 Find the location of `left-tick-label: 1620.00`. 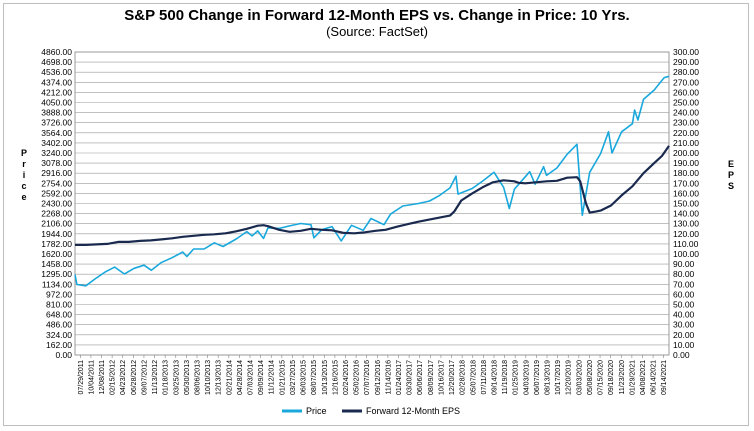

left-tick-label: 1620.00 is located at coordinates (56, 254).